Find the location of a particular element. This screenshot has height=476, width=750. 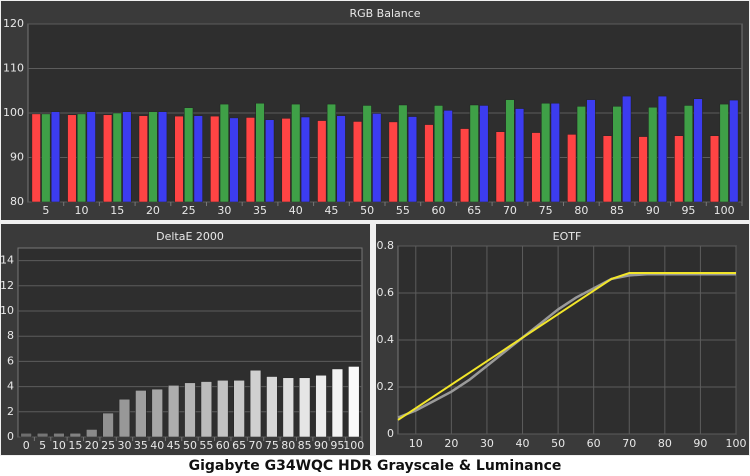

x-tick-label: 45 is located at coordinates (174, 445).